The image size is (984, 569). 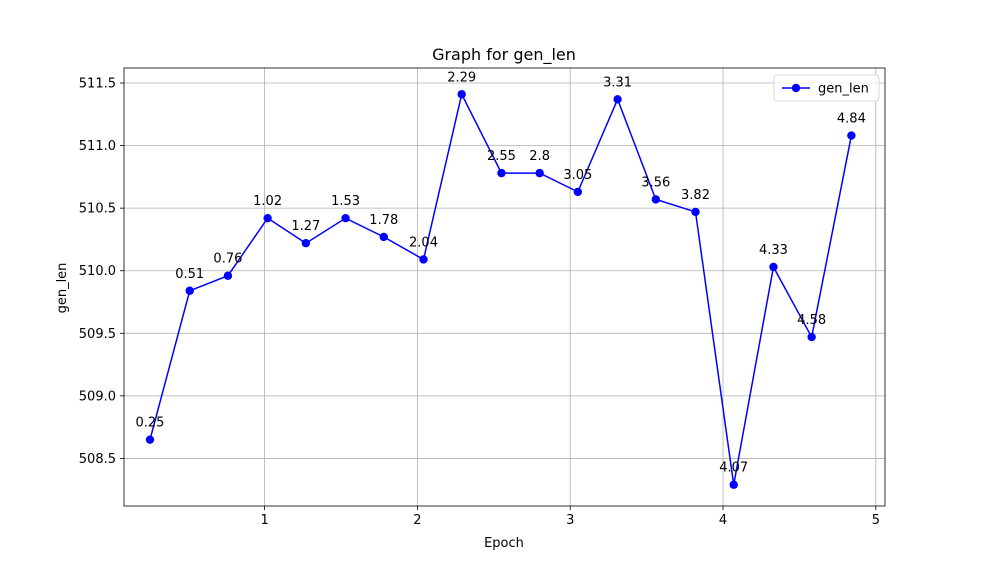 I want to click on y-tick-label: 510.5, so click(x=97, y=209).